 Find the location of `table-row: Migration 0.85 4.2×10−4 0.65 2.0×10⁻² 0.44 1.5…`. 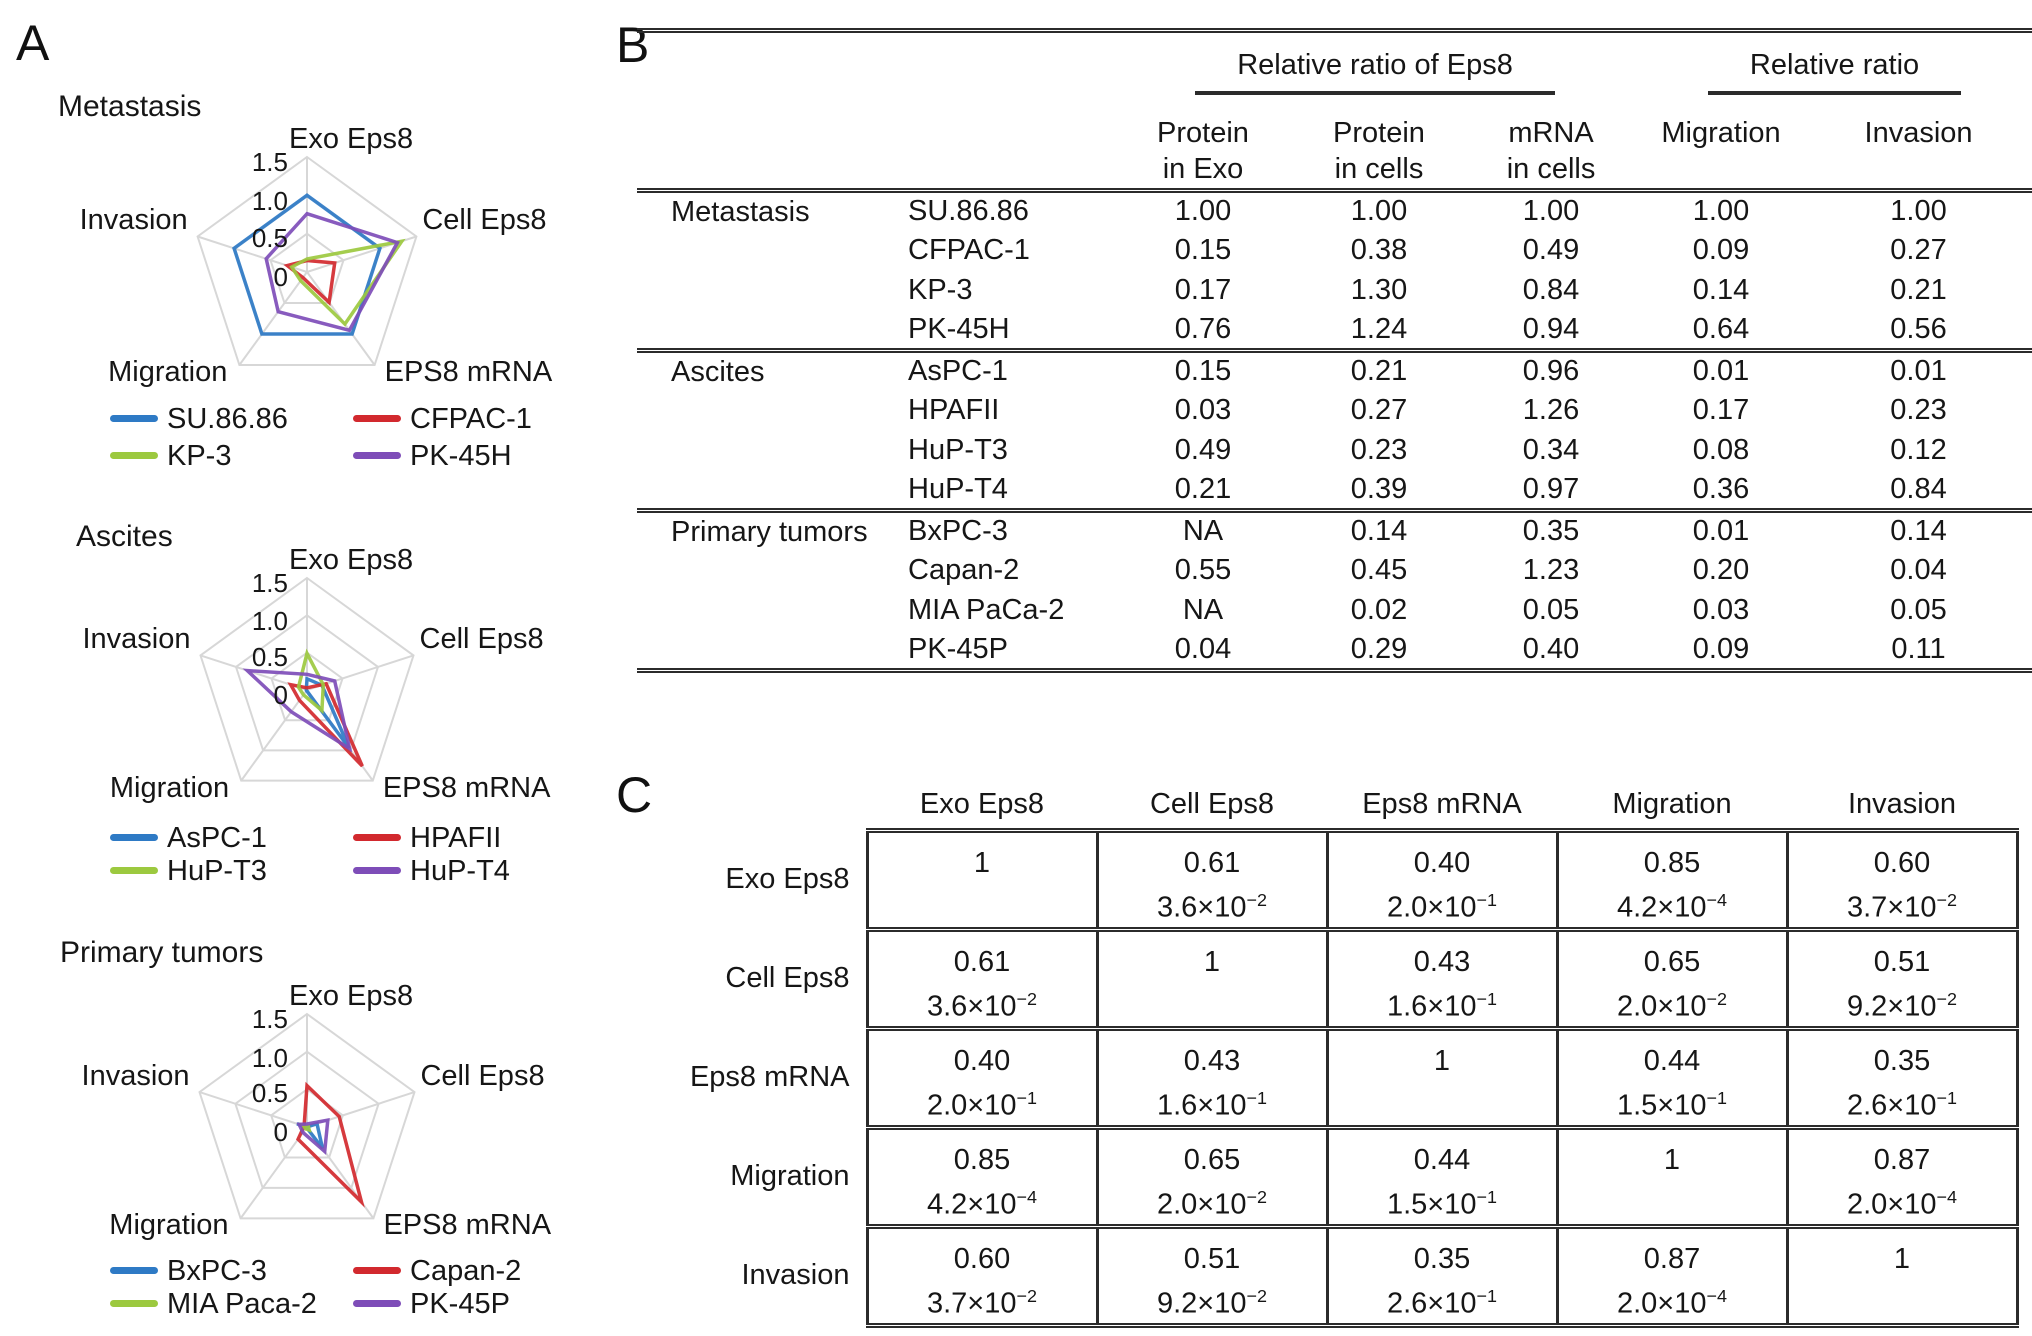

table-row: Migration 0.85 4.2×10−4 0.65 2.0×10⁻² 0.44 1.5… is located at coordinates (1328, 1176).